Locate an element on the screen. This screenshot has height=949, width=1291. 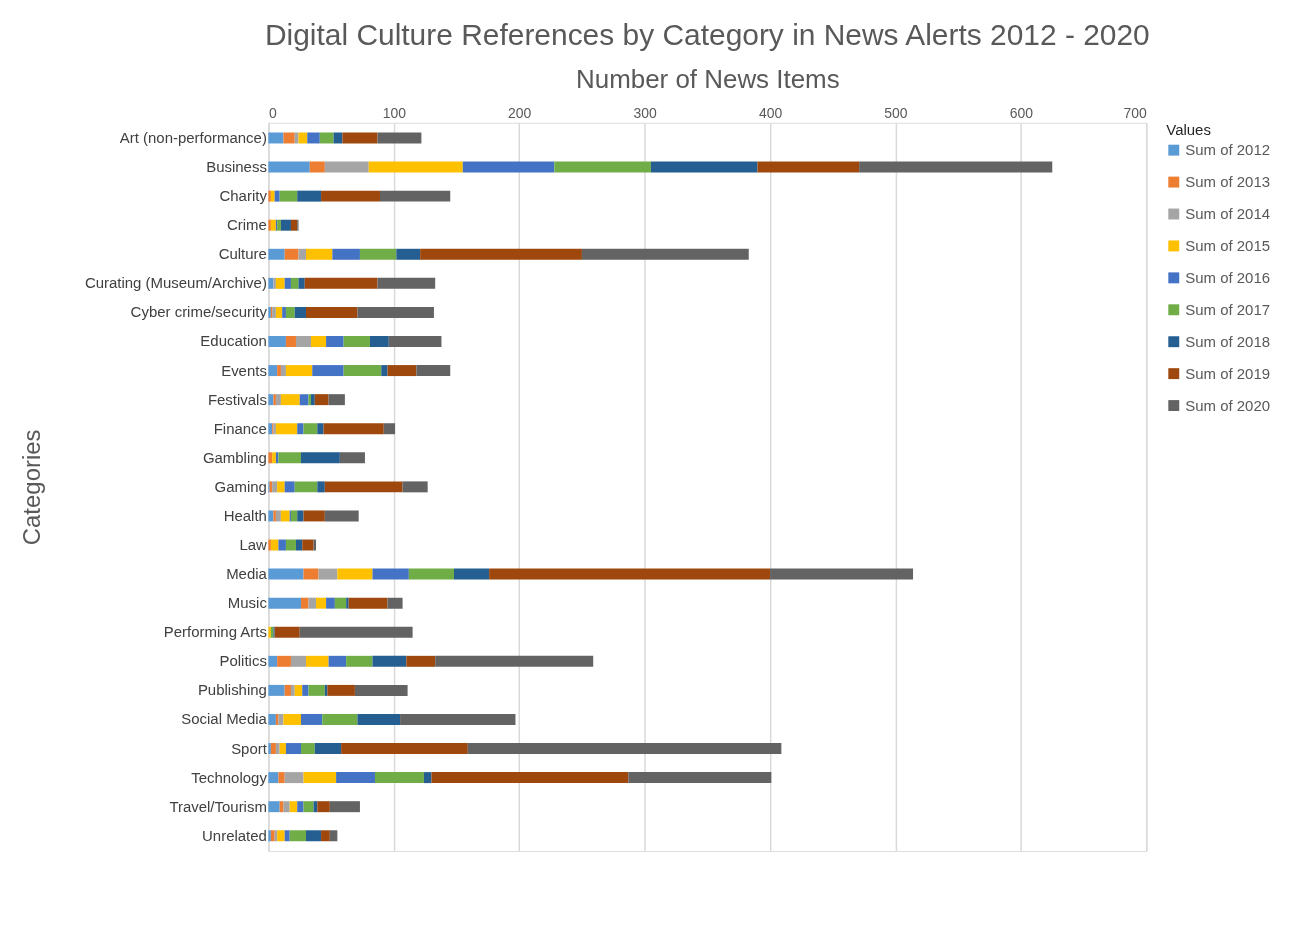
x-tick-label: 700 is located at coordinates (1135, 113).